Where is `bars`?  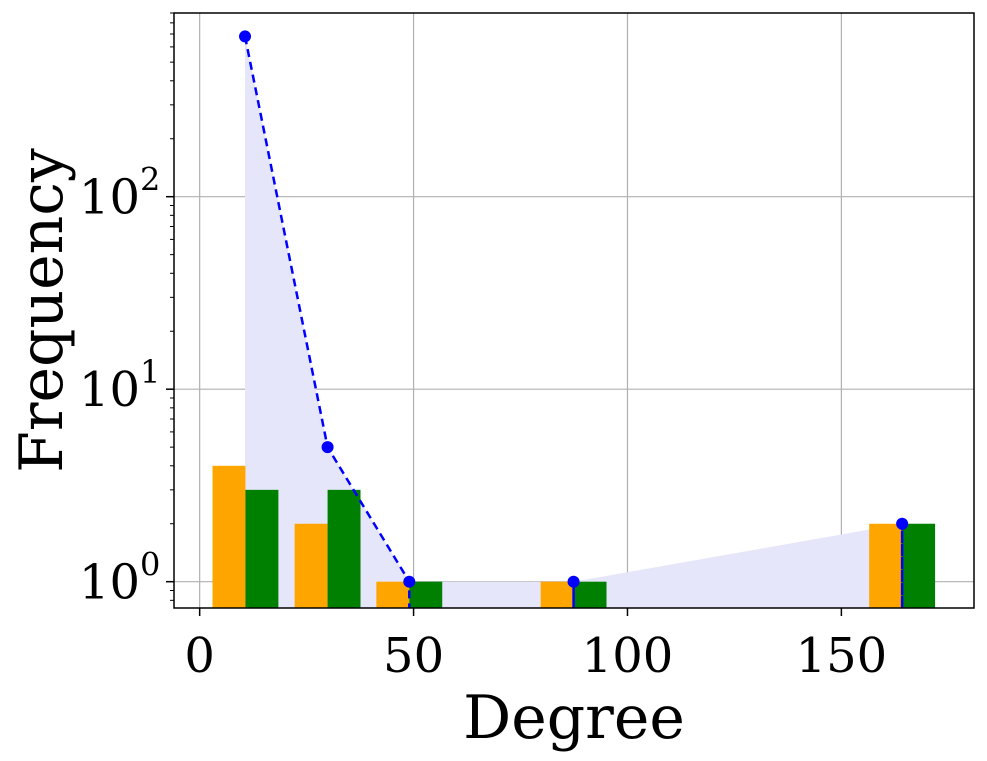 bars is located at coordinates (574, 536).